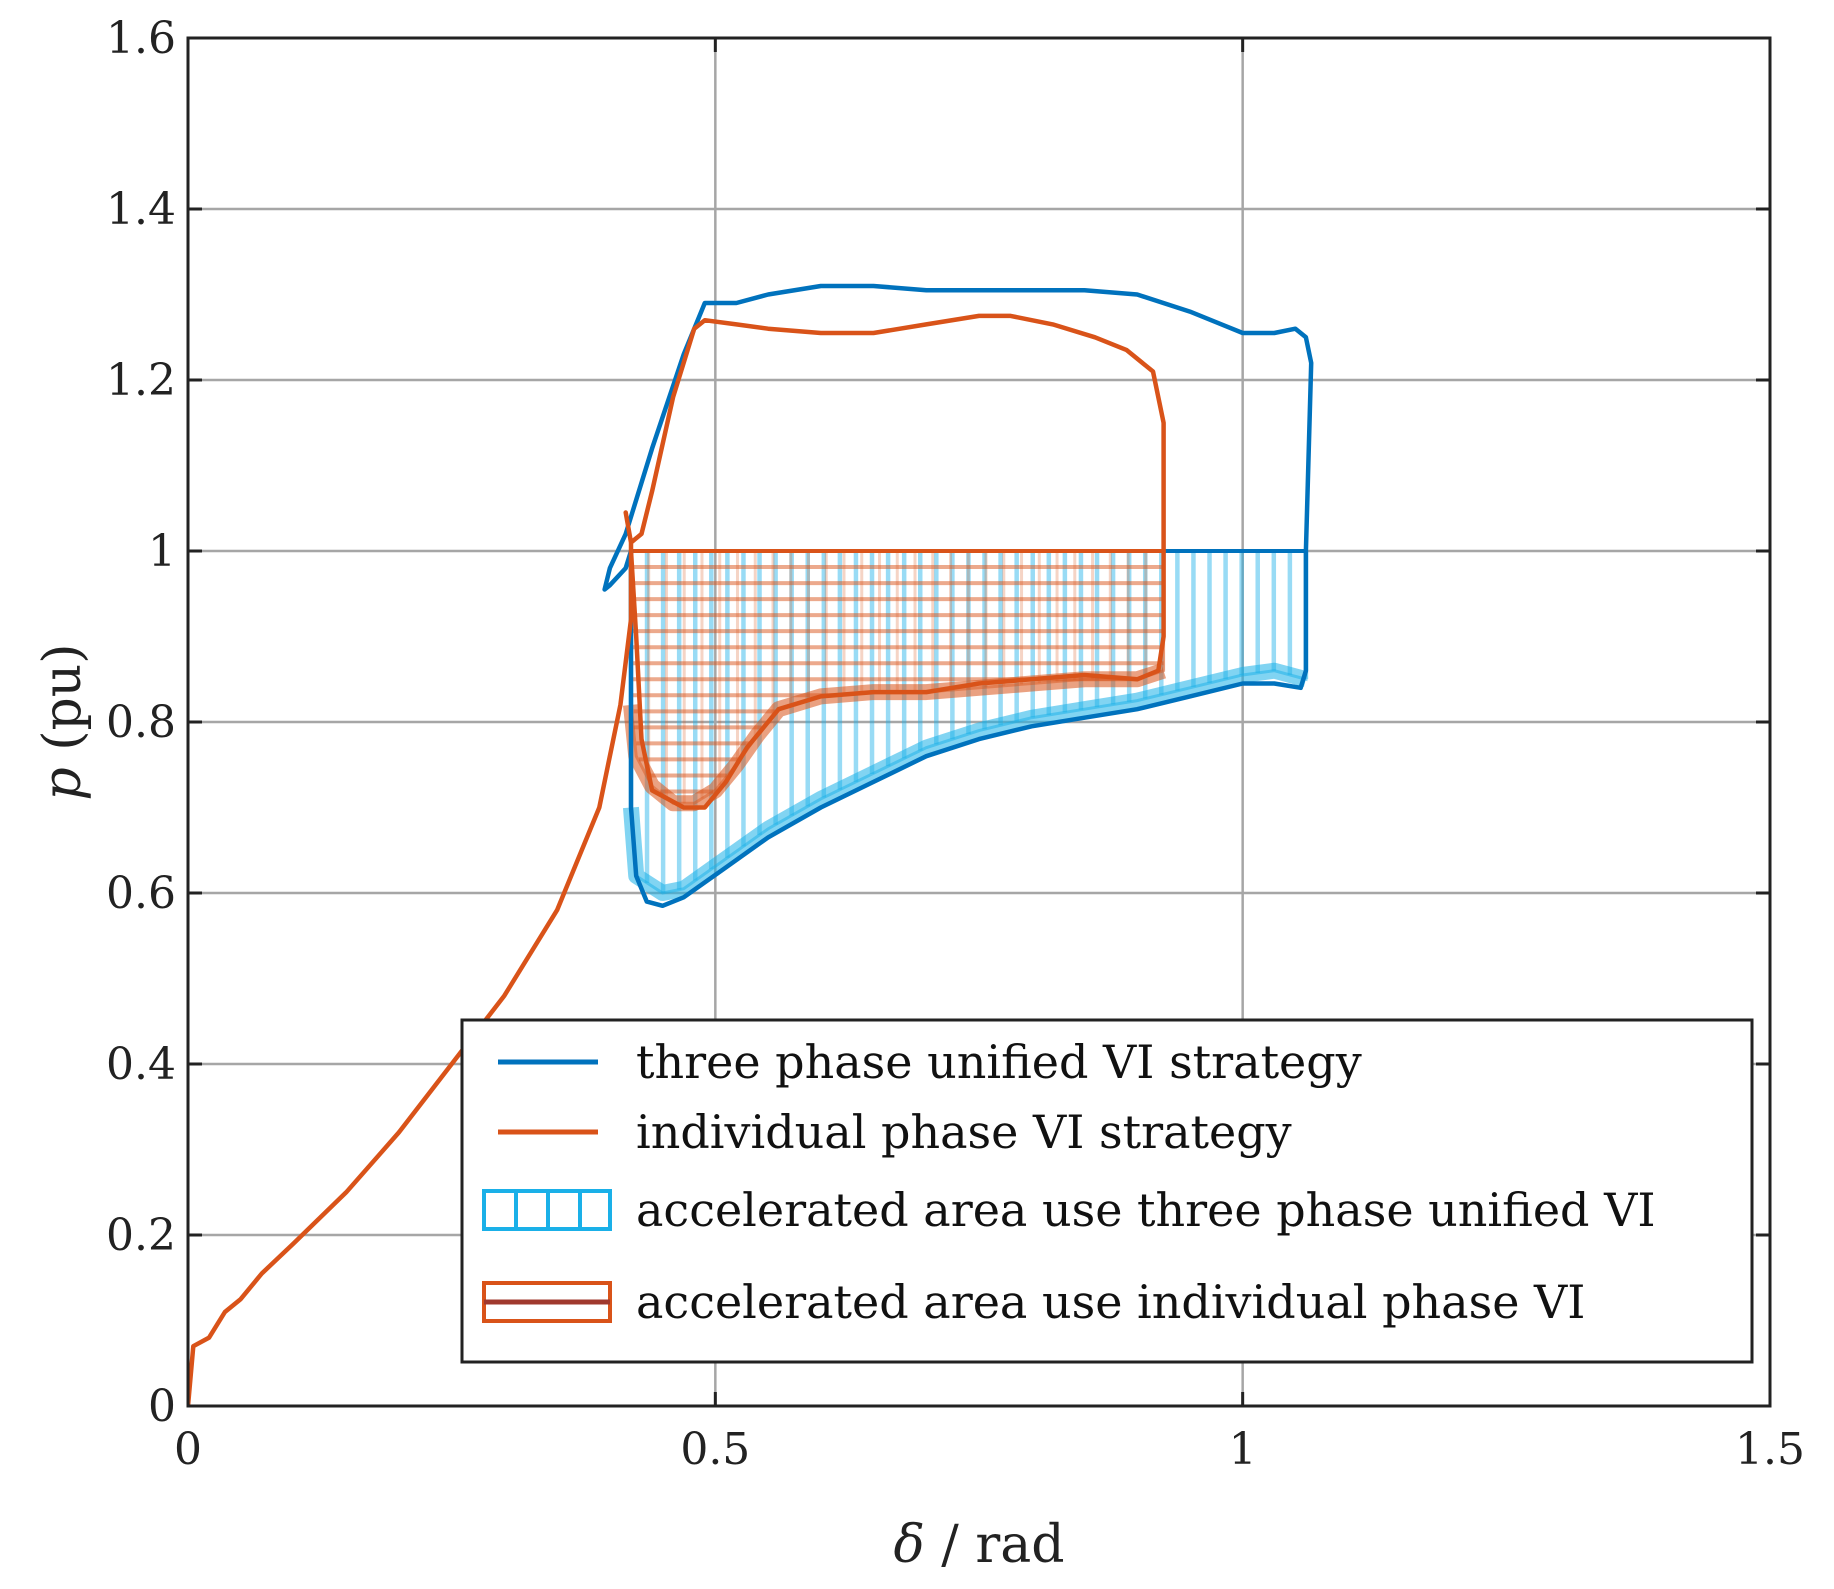 This screenshot has width=1834, height=1589. Describe the element at coordinates (63, 783) in the screenshot. I see `y-axis-symbol: p` at that location.